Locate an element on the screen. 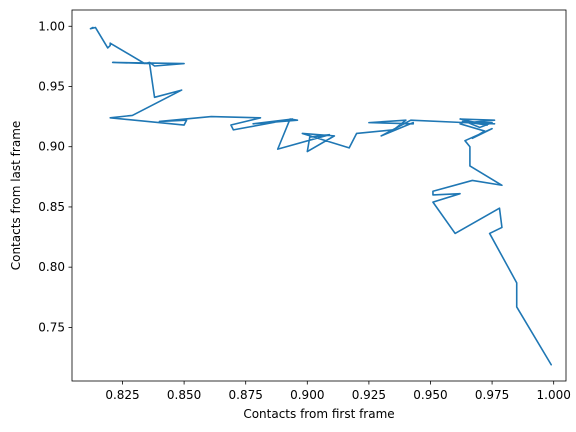 The width and height of the screenshot is (576, 432). x-tick-label: 0.950 is located at coordinates (430, 395).